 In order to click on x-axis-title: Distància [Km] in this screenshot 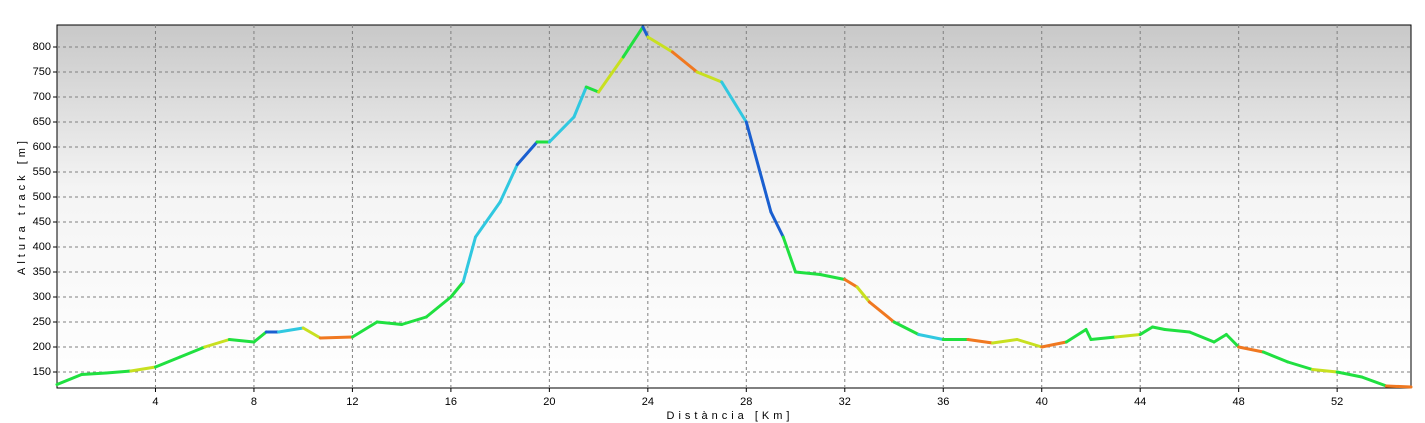, I will do `click(730, 416)`.